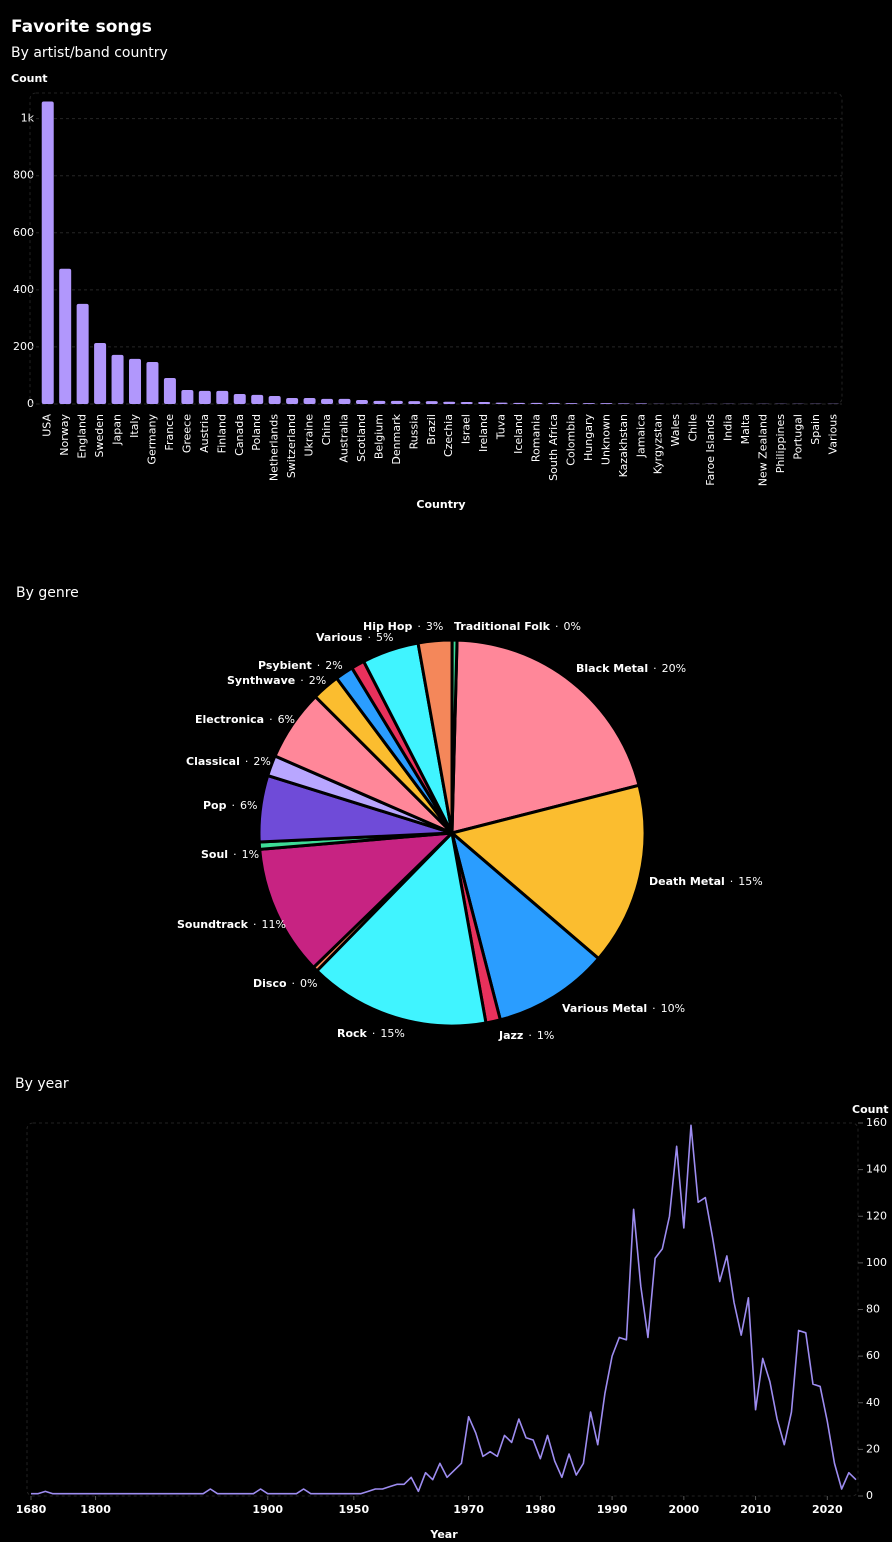  I want to click on y-tick-label: 200, so click(23, 346).